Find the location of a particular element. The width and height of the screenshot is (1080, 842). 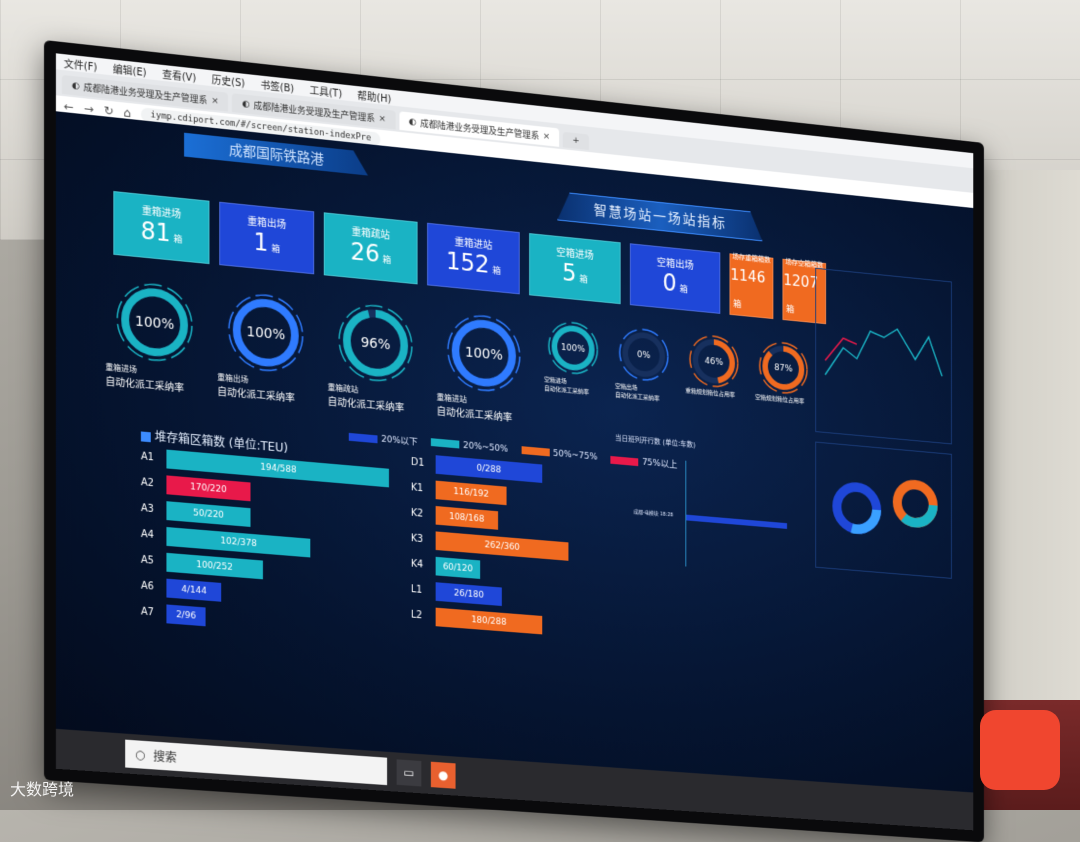

ring-value: 0% is located at coordinates (644, 355).